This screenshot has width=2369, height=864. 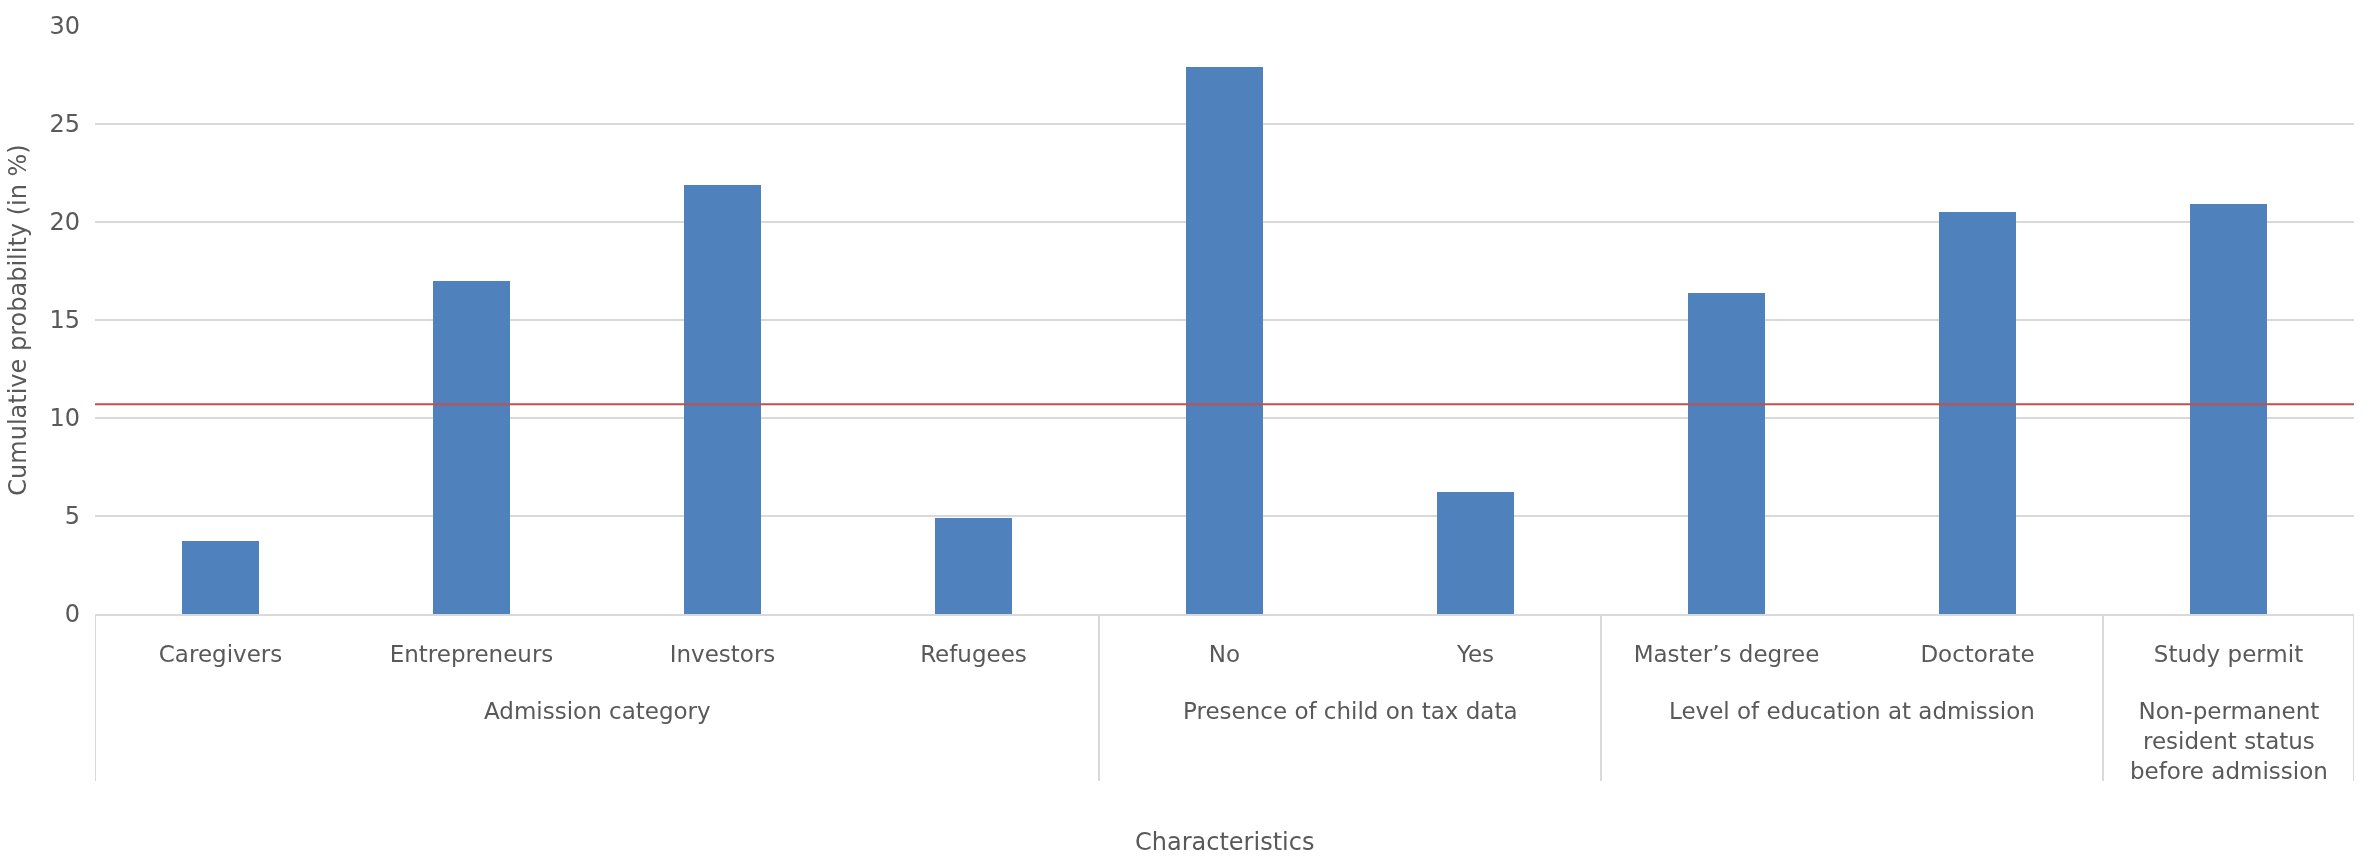 I want to click on x-tick-label: Yes, so click(x=1475, y=653).